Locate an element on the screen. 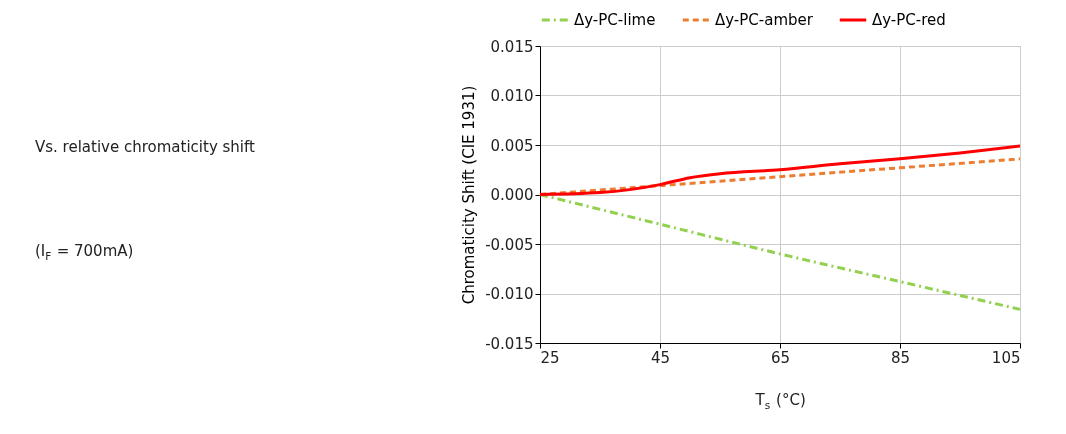 The height and width of the screenshot is (434, 1066). legend-label: Δy-PC-lime is located at coordinates (615, 20).